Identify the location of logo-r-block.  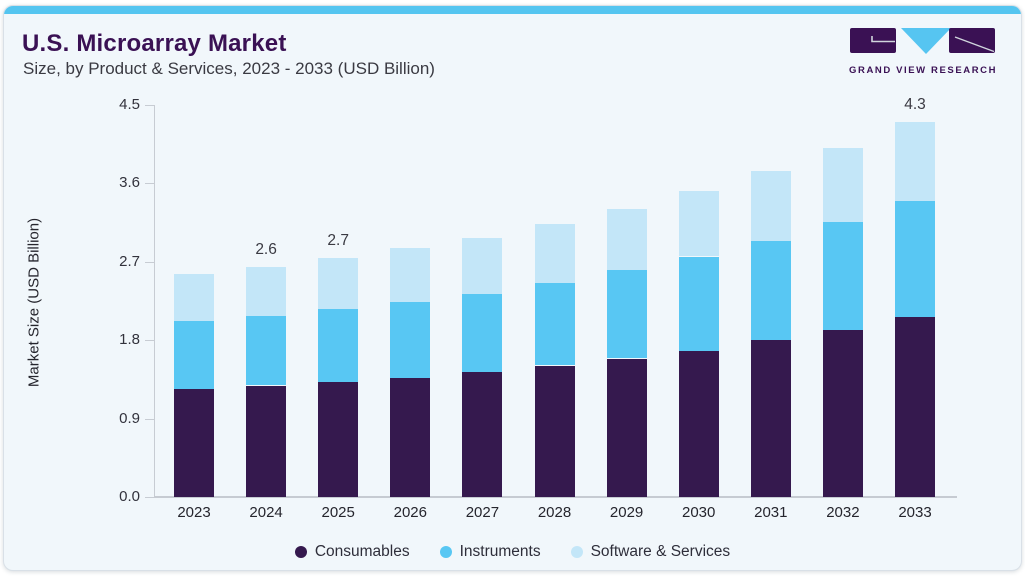
(972, 40).